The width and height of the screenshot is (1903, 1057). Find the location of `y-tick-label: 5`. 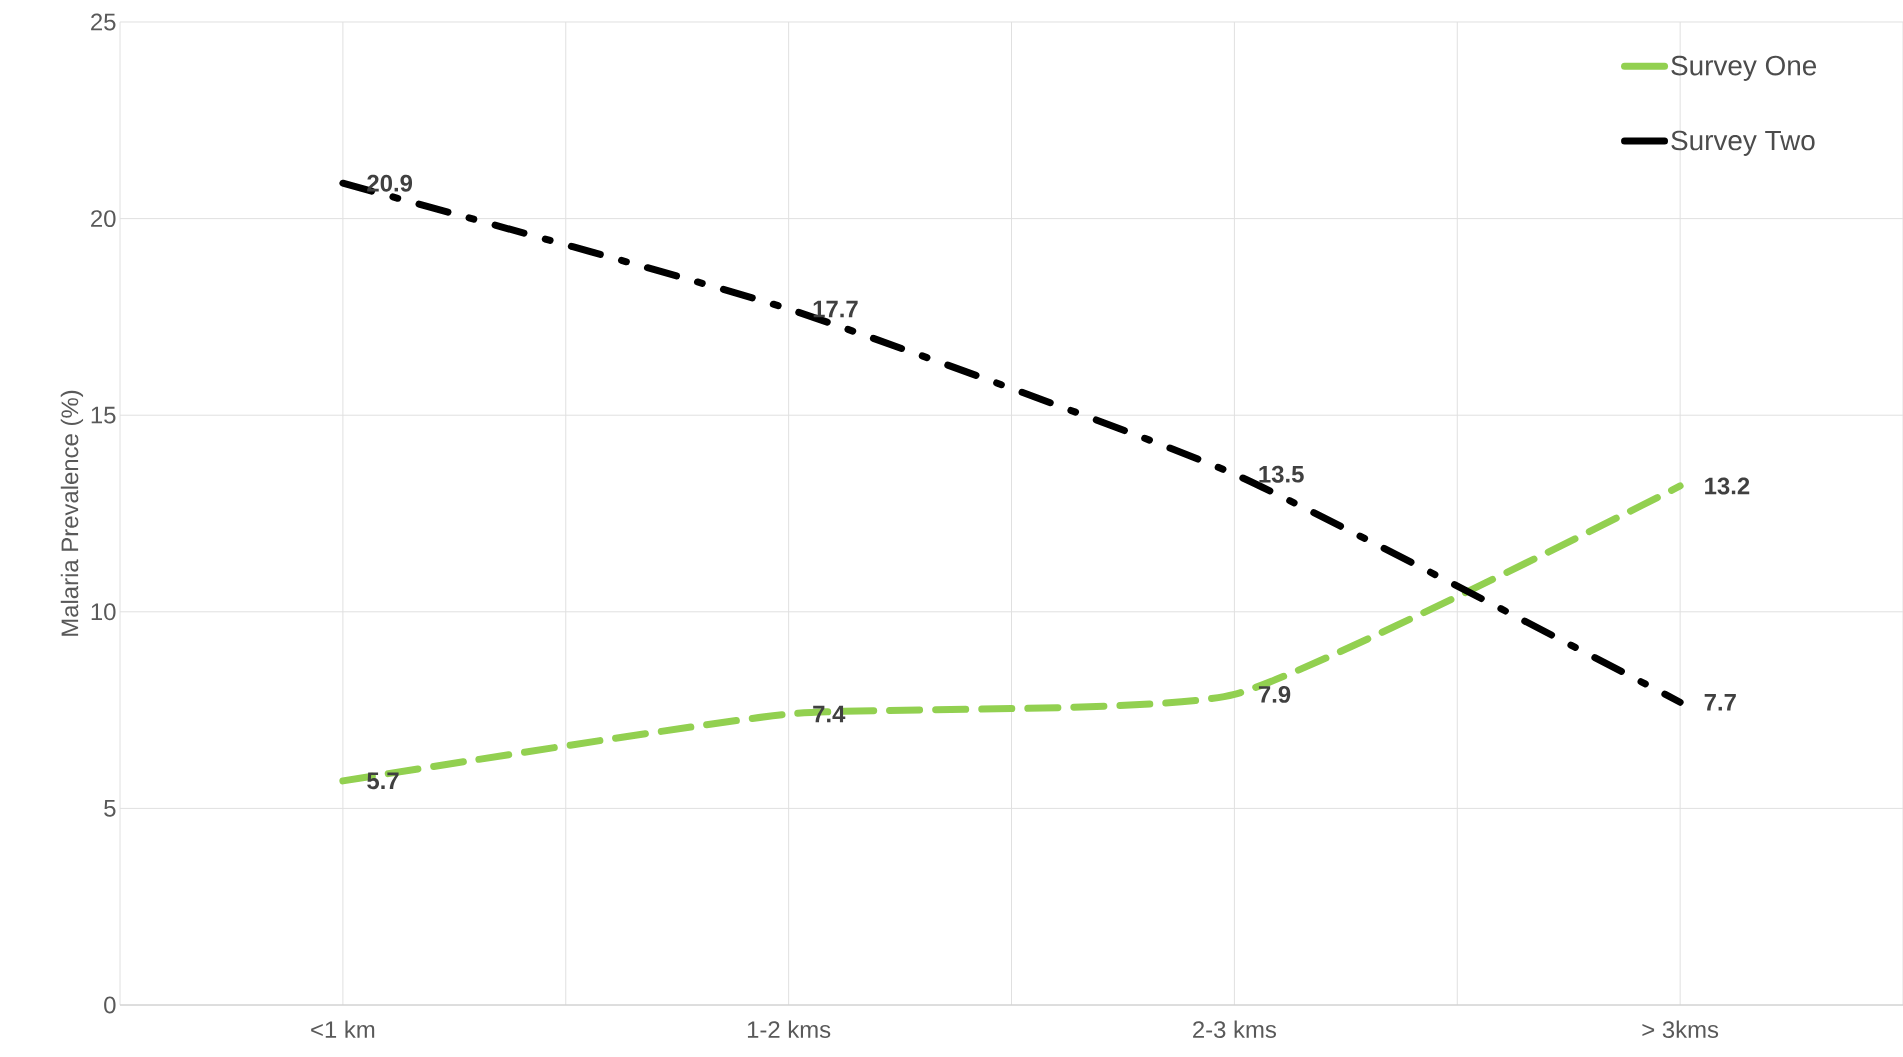

y-tick-label: 5 is located at coordinates (110, 808).